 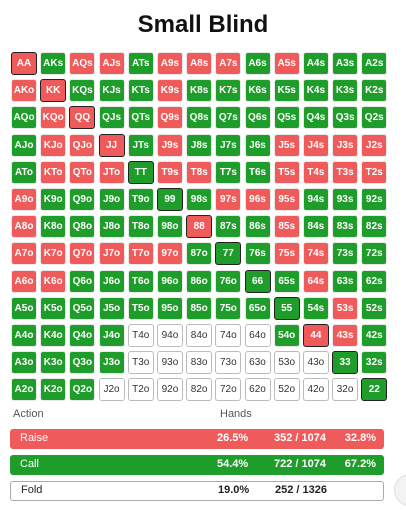 I want to click on hand-cell-66: 66, so click(x=257, y=281).